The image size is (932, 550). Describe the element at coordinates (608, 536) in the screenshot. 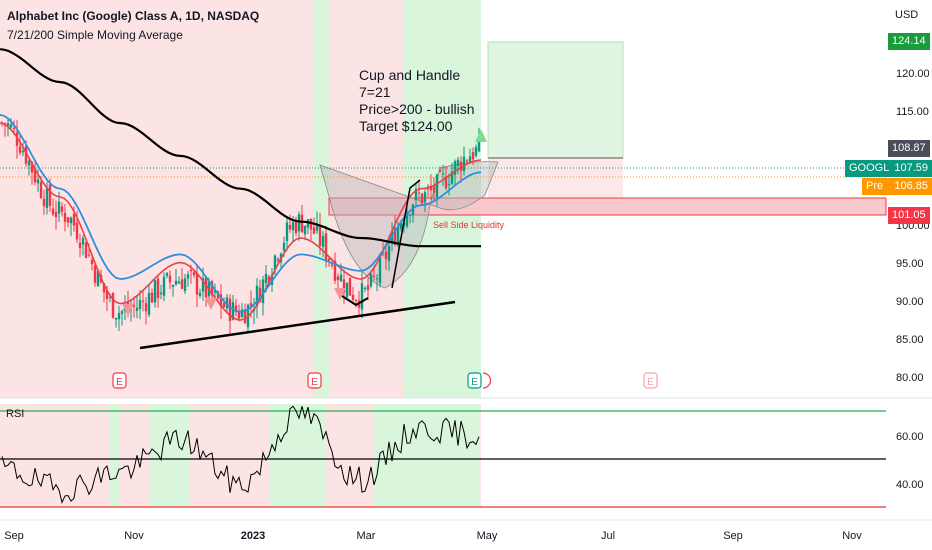

I see `time-tick: Jul` at that location.